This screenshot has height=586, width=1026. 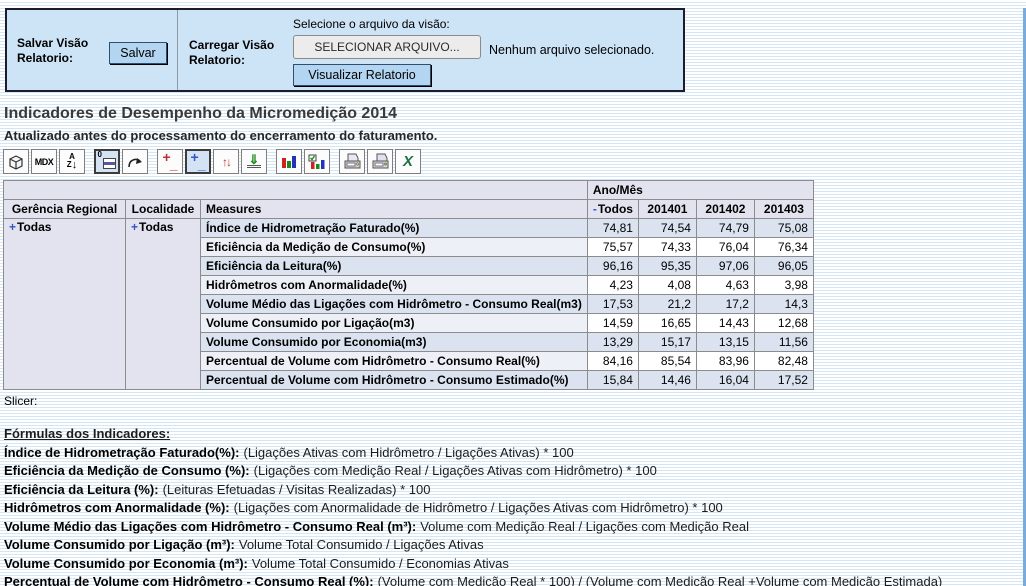 I want to click on value-cell: 16,04, so click(x=725, y=380).